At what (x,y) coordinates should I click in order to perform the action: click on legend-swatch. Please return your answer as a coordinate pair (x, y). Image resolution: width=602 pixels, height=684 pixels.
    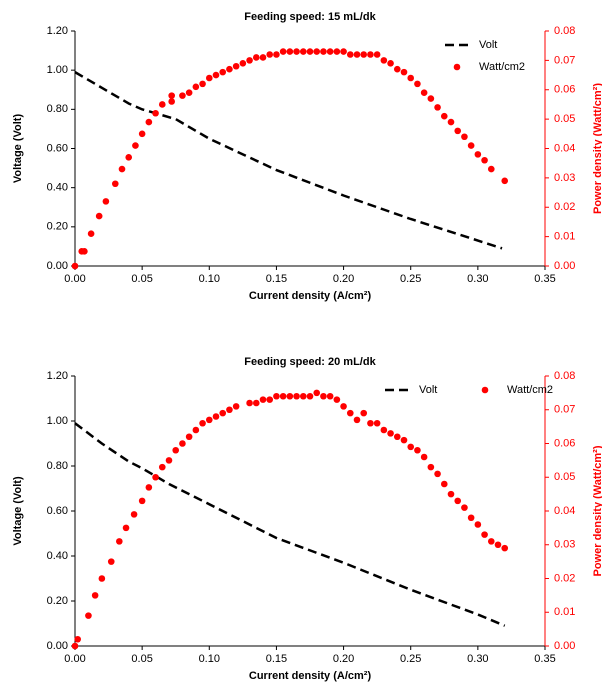
    Looking at the image, I should click on (485, 390).